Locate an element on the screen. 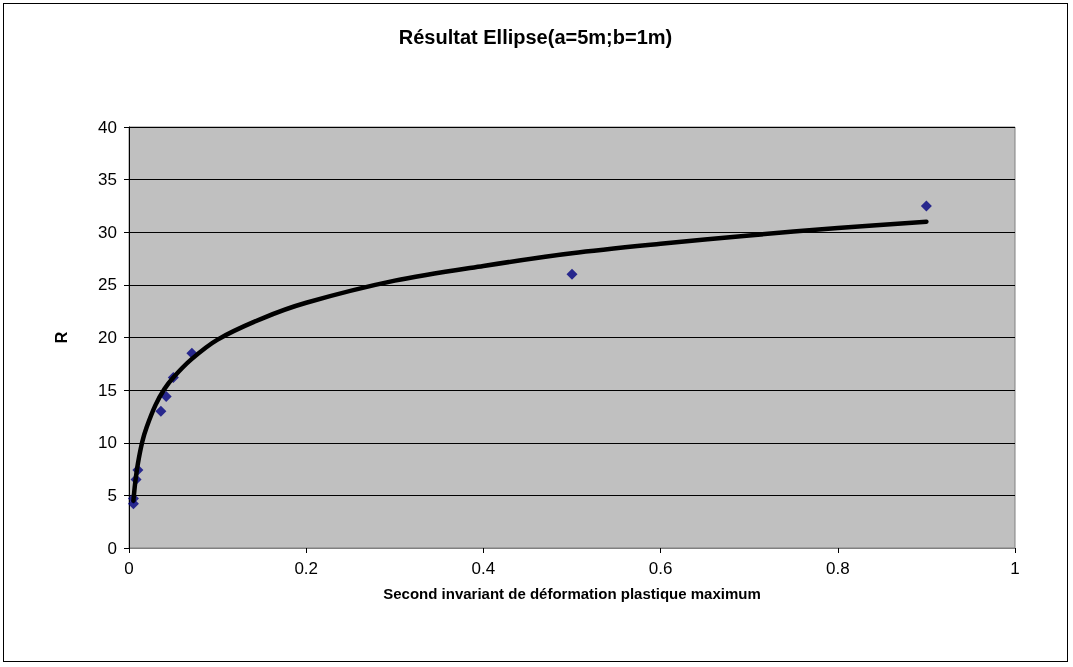 Image resolution: width=1073 pixels, height=667 pixels. y-axis-title: R is located at coordinates (61, 337).